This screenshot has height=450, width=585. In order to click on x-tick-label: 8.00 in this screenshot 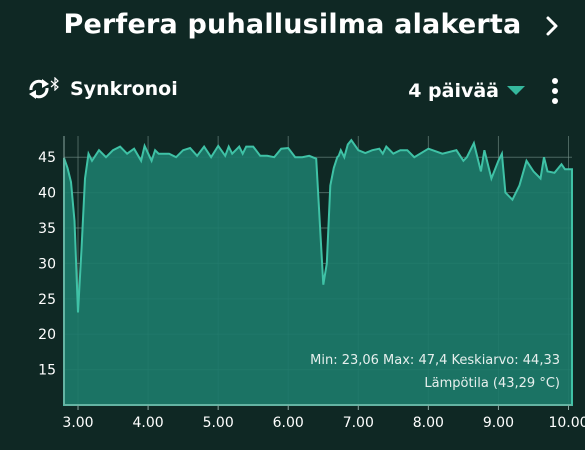, I will do `click(428, 423)`.